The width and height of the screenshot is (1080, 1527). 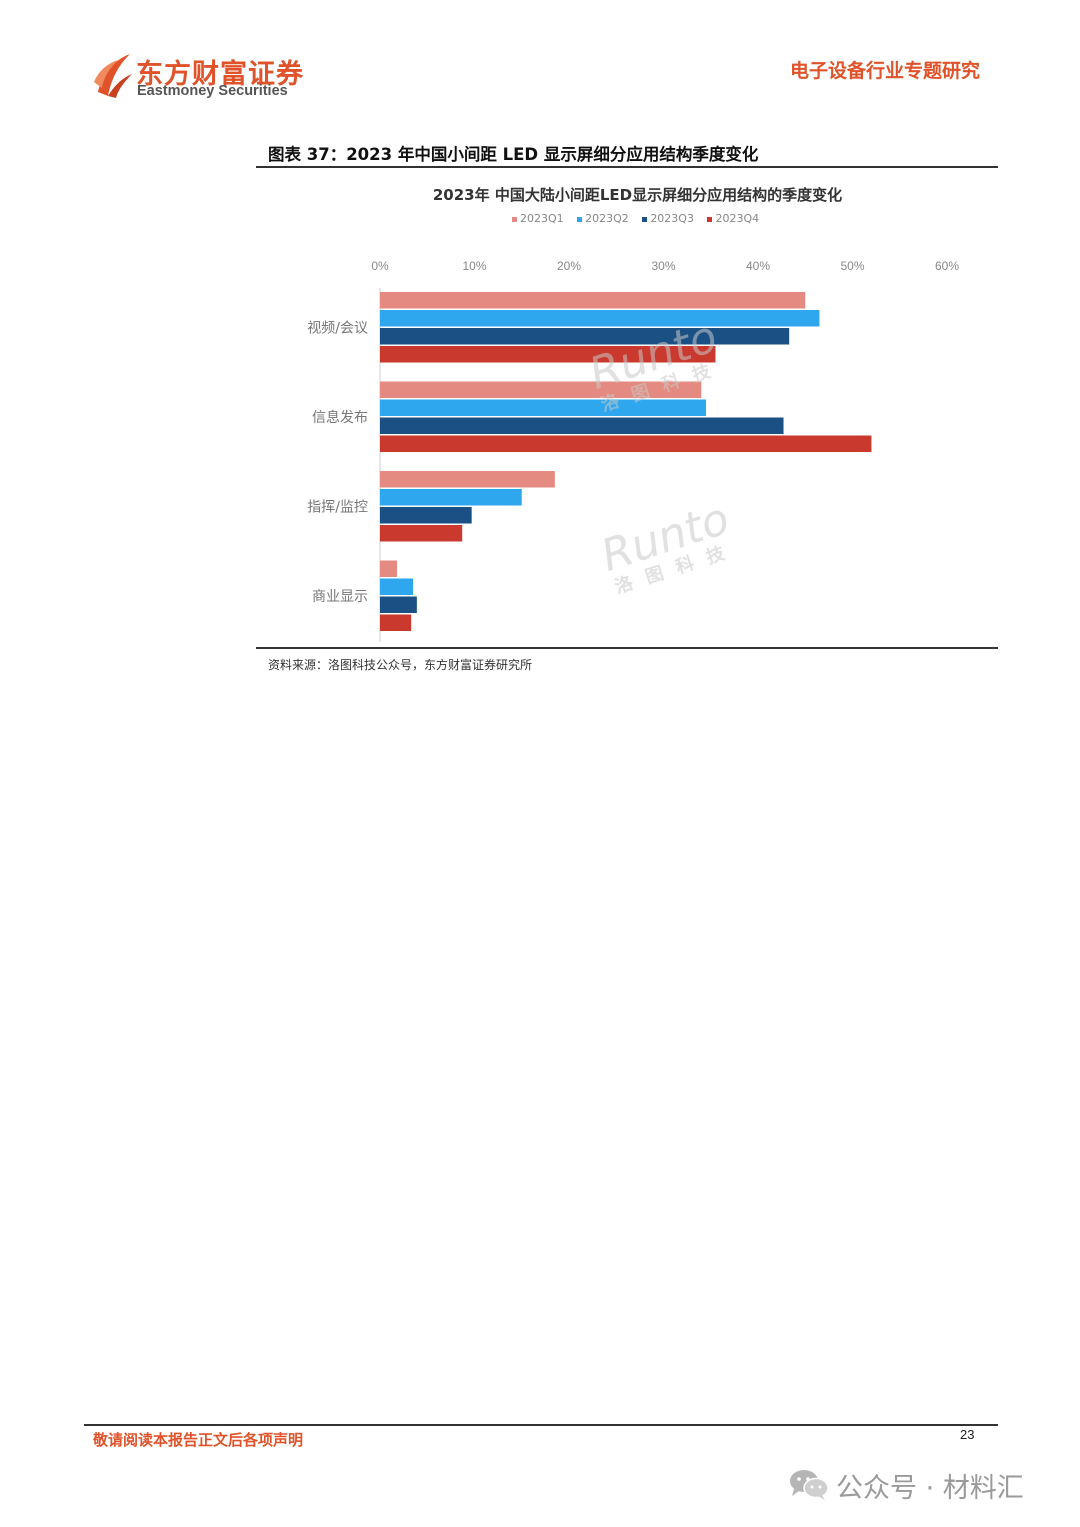 I want to click on wechat-account: 公众号 · 材料汇, so click(x=930, y=1488).